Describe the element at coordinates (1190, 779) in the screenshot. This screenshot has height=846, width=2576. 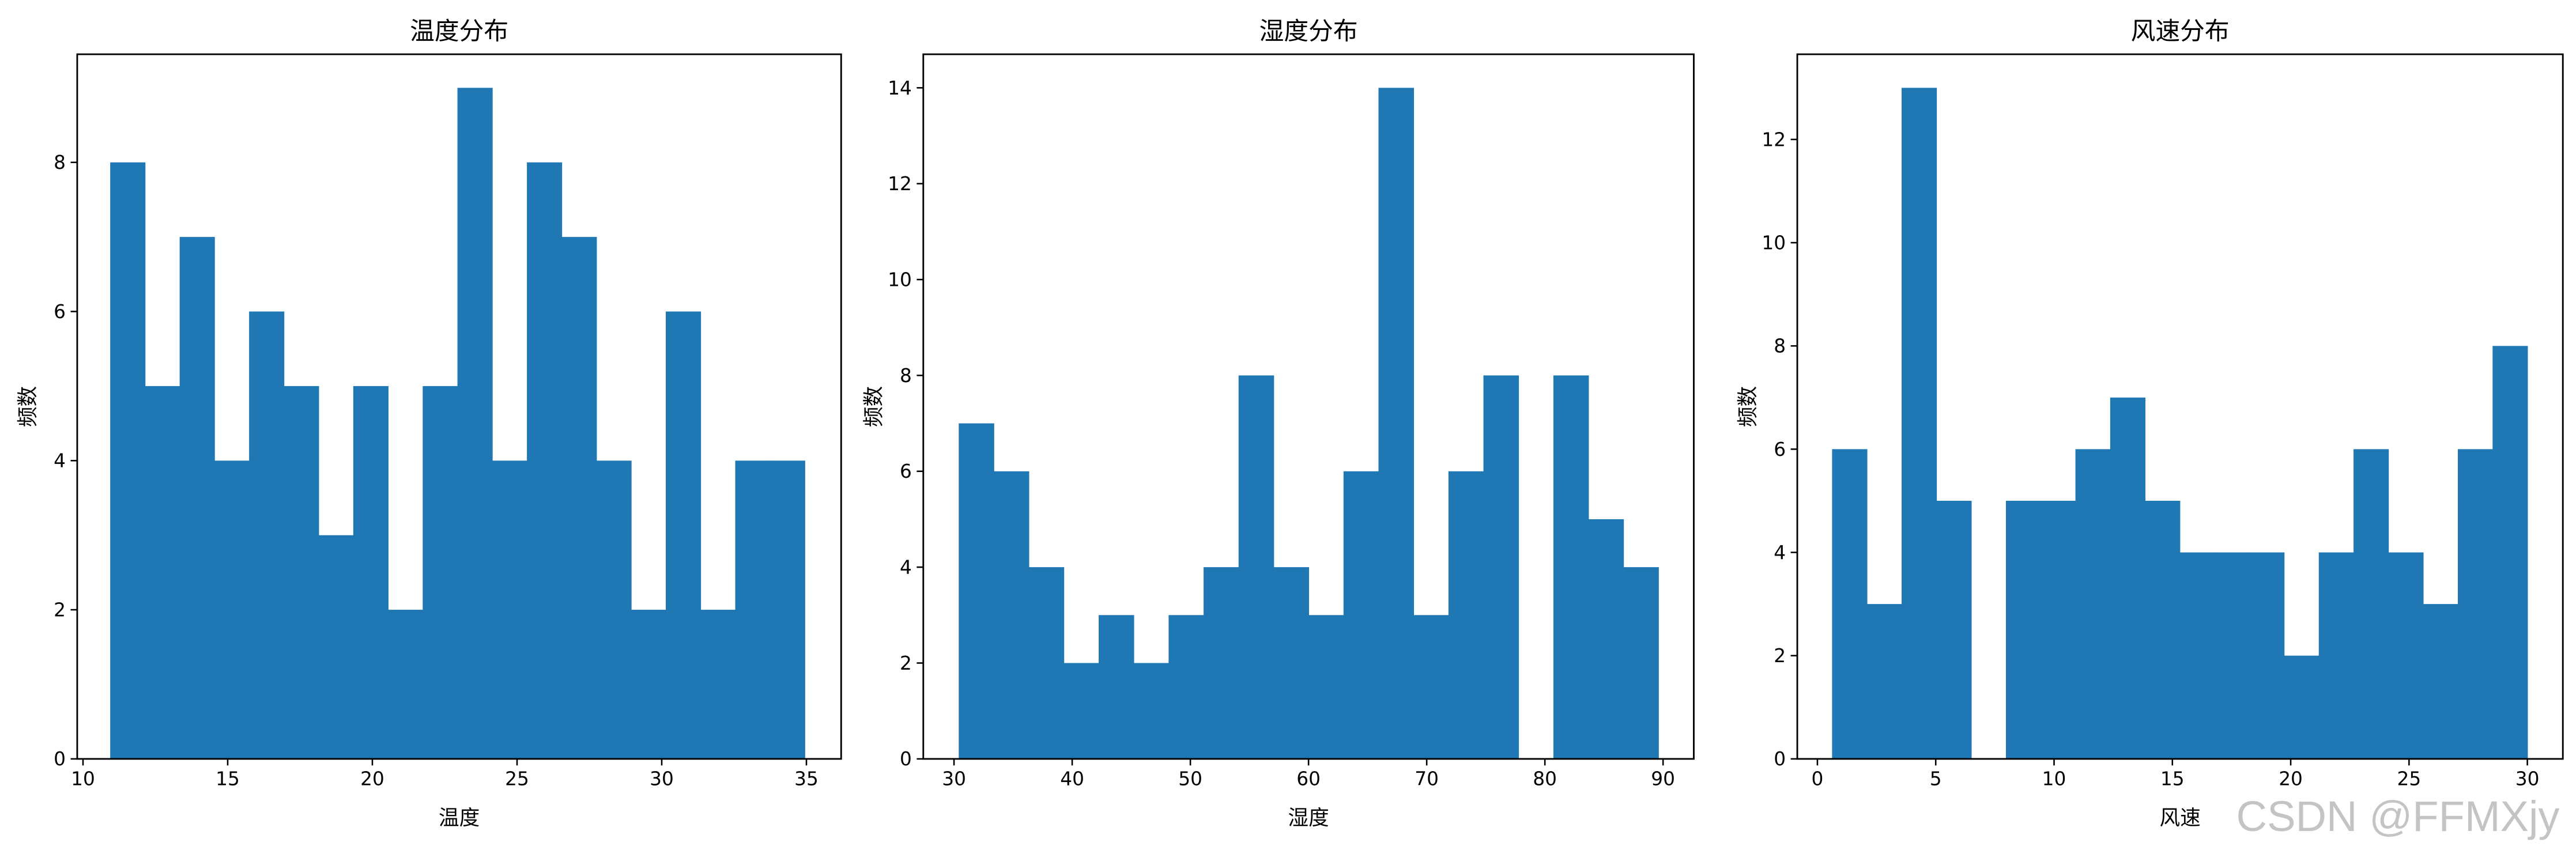
I see `x-tick-label: 50` at that location.